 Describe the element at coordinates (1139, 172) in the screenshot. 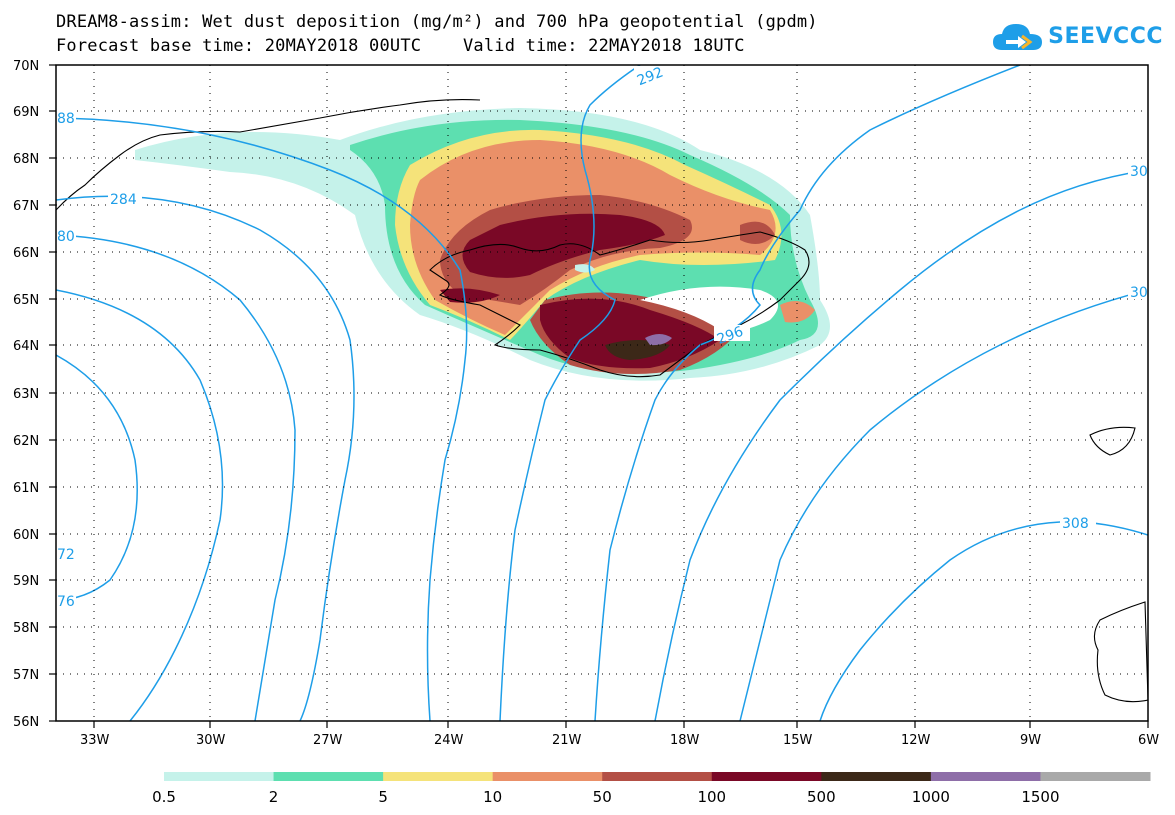

I see `contour-label-30a: 30` at that location.